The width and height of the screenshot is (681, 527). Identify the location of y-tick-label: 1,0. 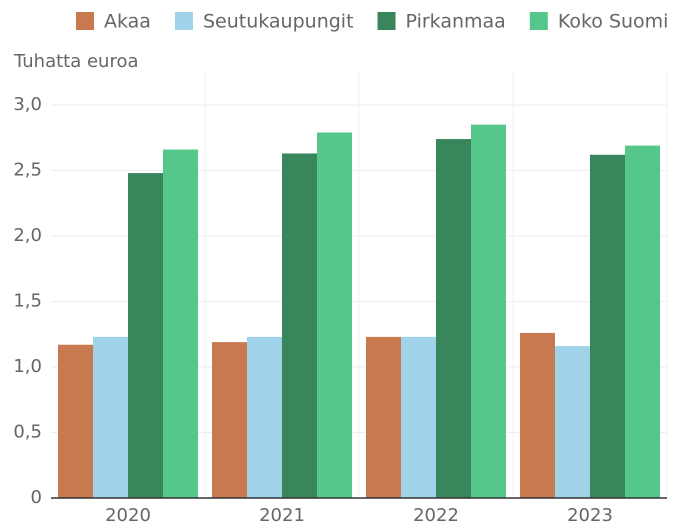
(27, 366).